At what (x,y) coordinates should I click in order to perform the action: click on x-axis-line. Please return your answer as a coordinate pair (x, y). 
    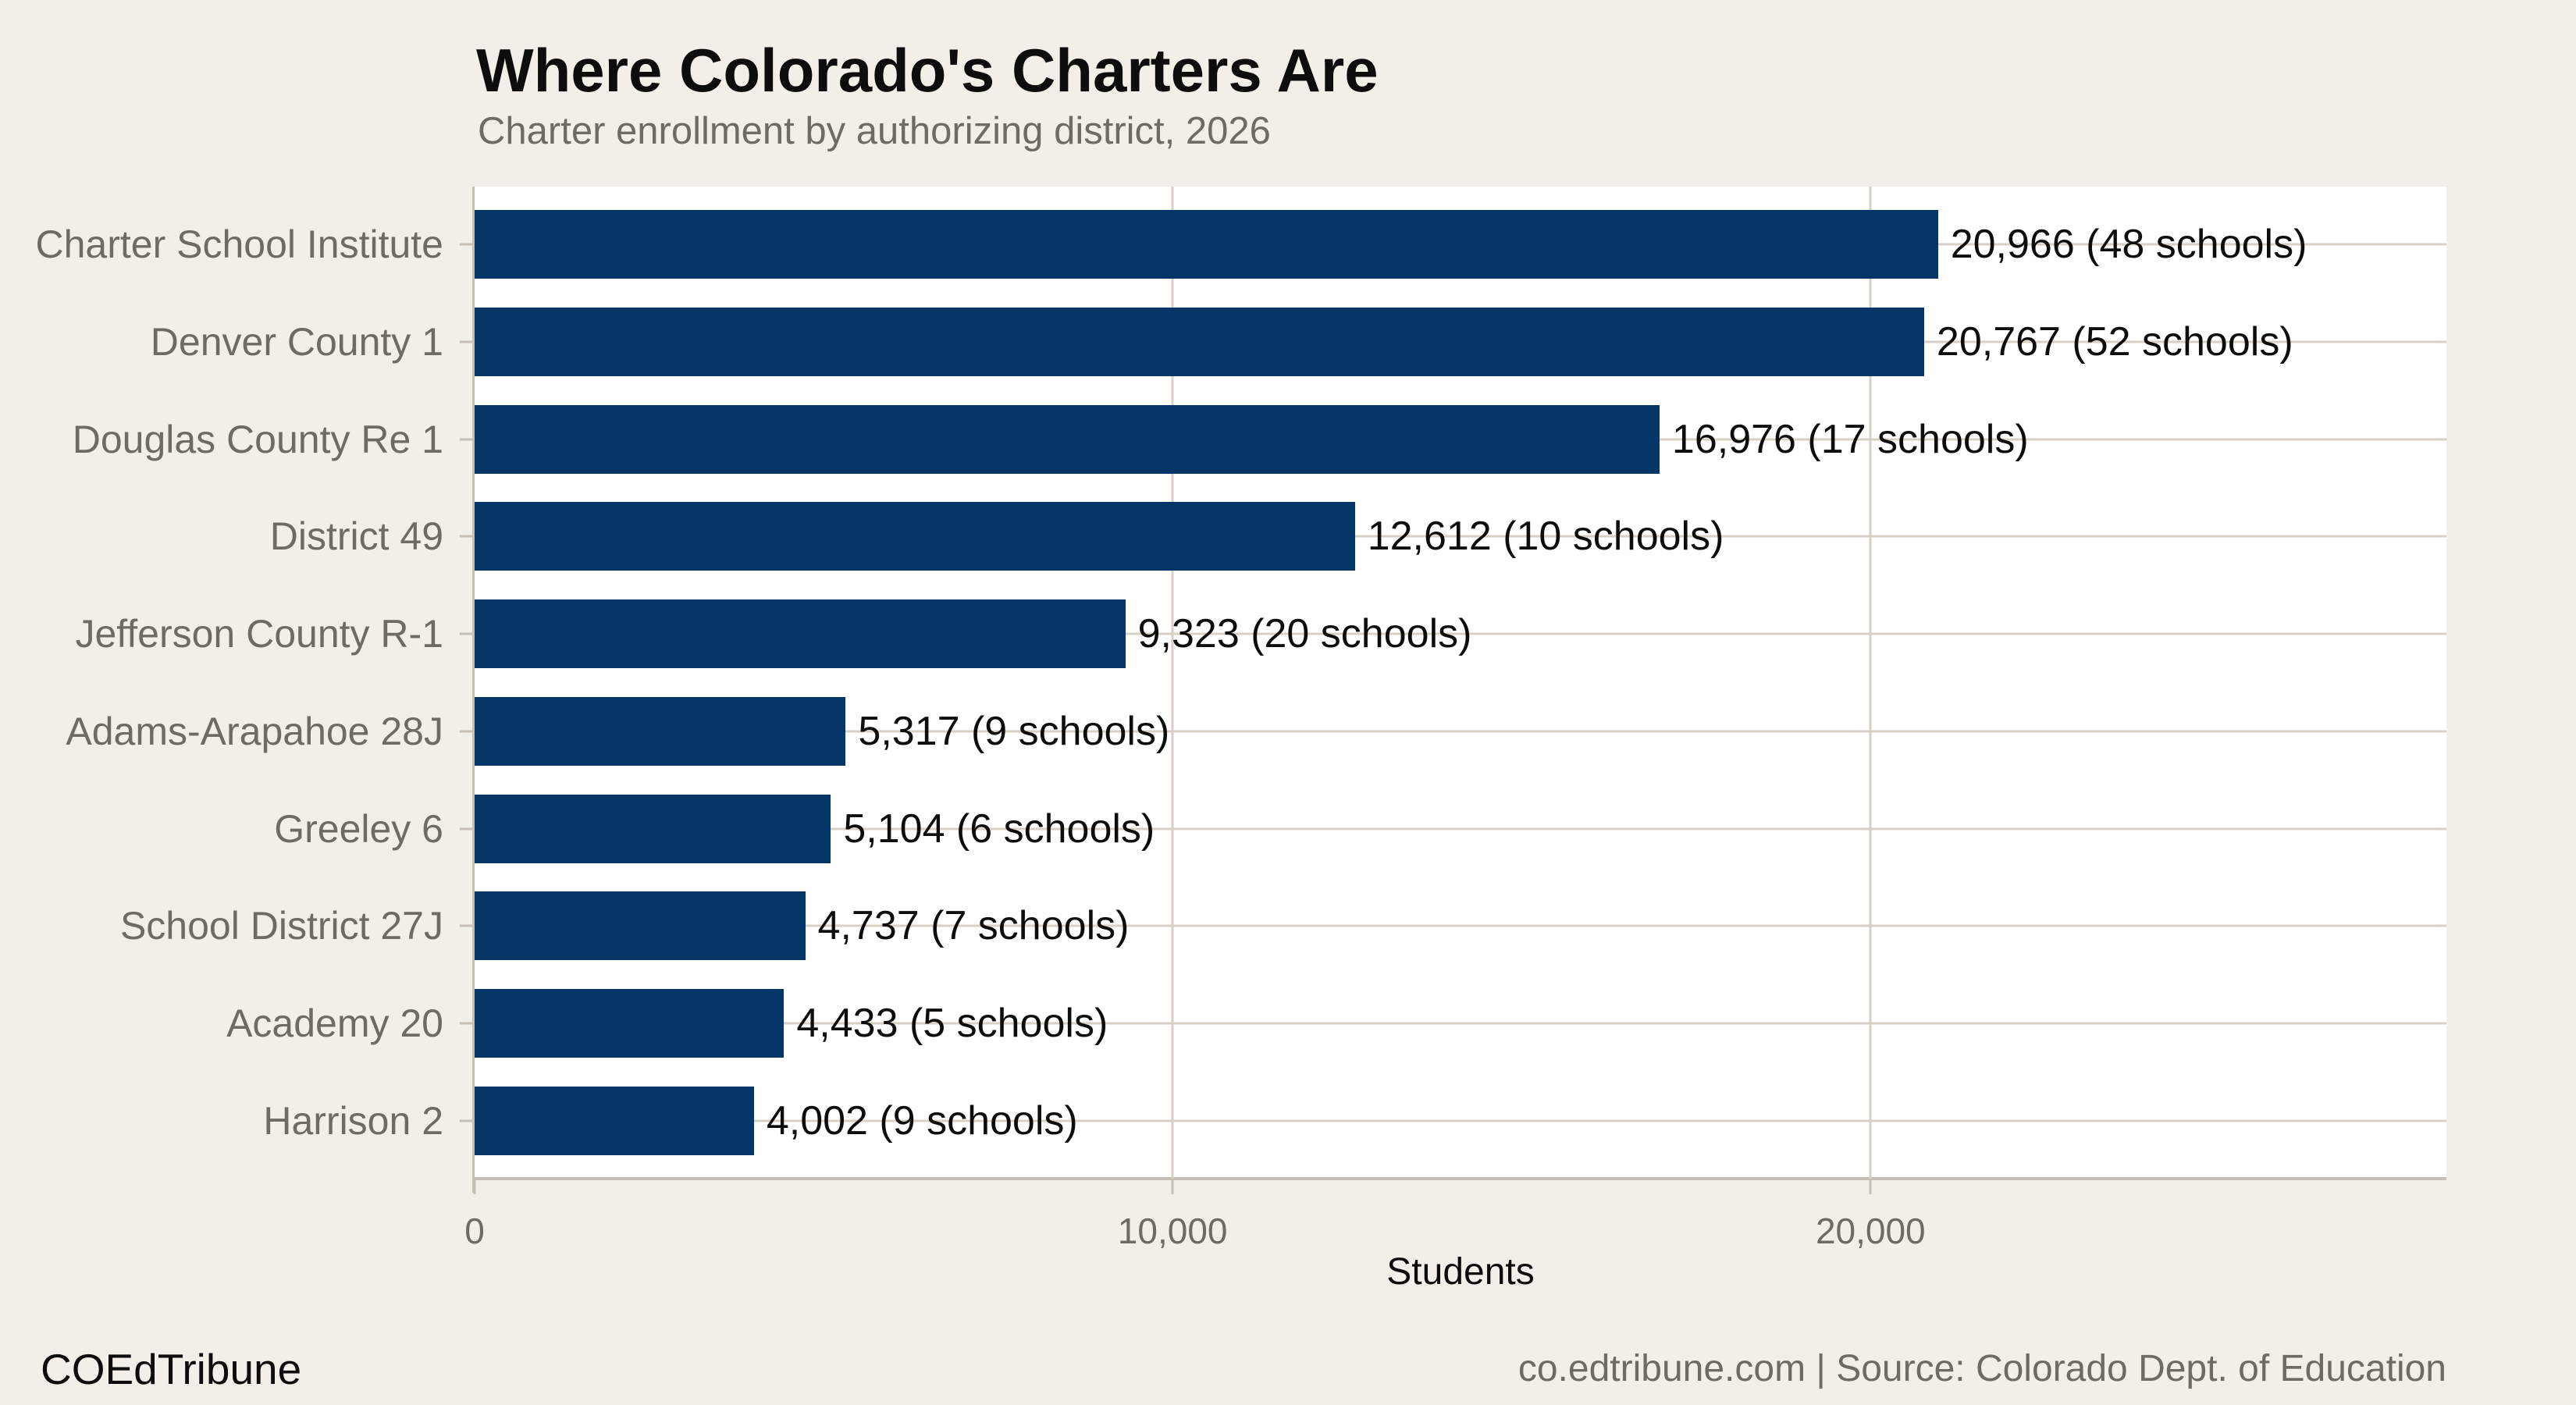
    Looking at the image, I should click on (1460, 1178).